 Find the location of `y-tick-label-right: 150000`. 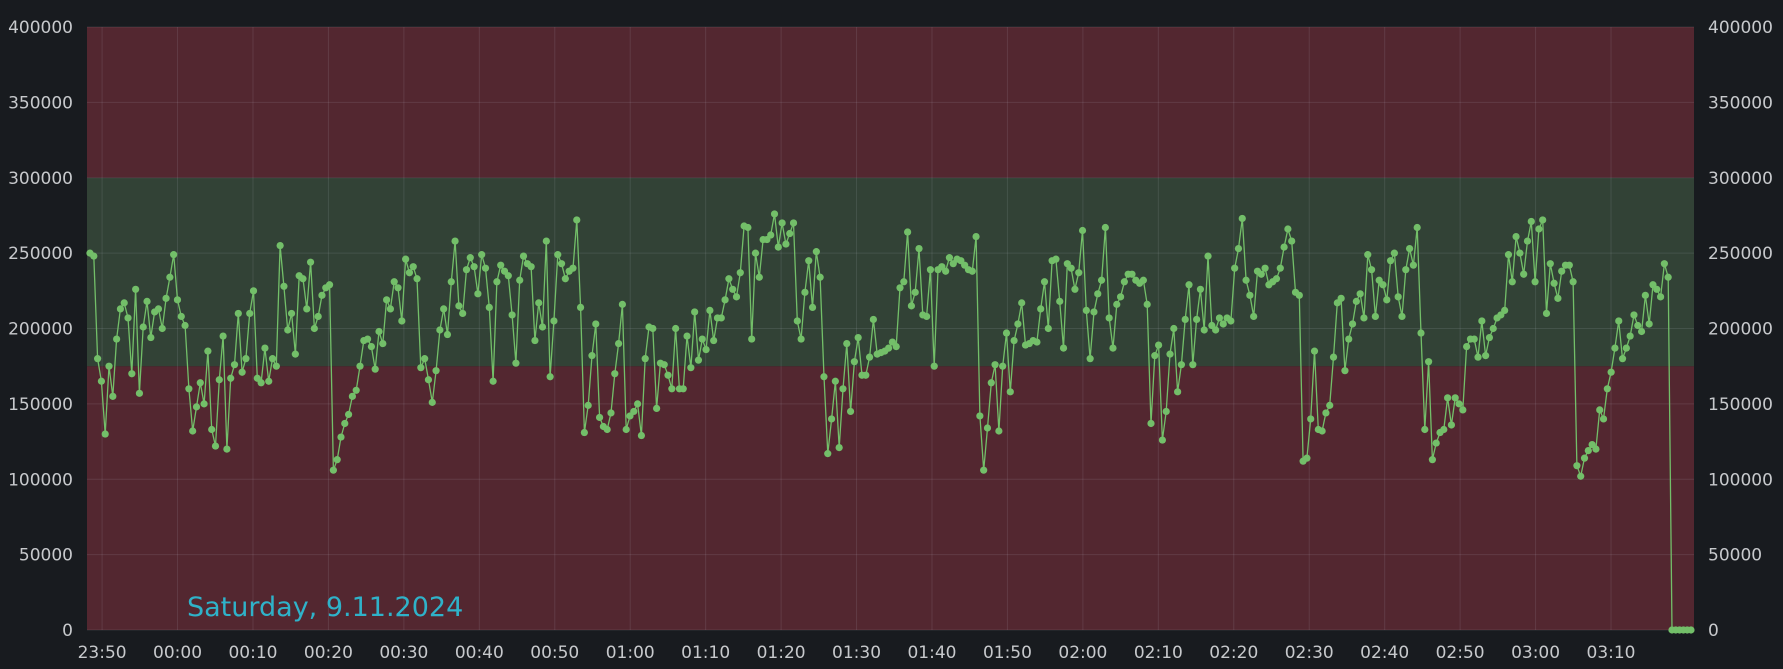

y-tick-label-right: 150000 is located at coordinates (1740, 405).